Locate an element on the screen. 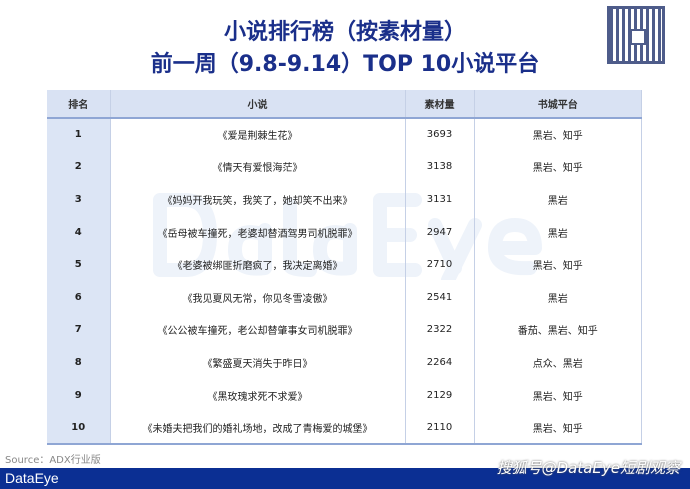  footer-bar is located at coordinates (345, 478).